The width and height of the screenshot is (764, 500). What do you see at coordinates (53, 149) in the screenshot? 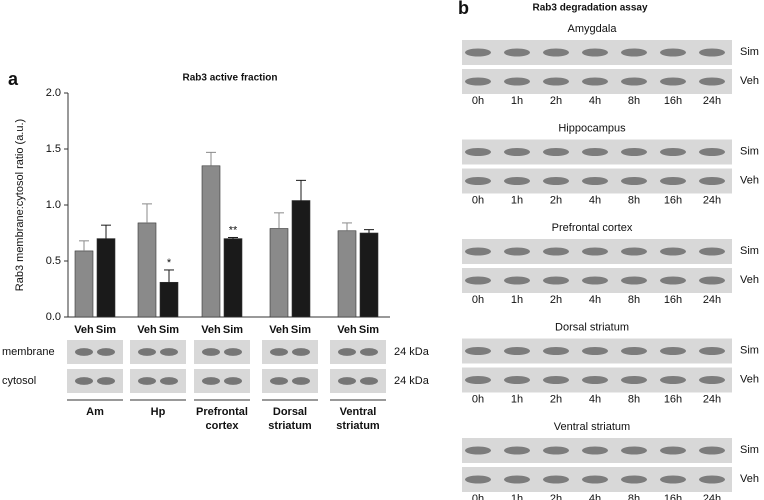
I see `y-tick-label: 1.5` at bounding box center [53, 149].